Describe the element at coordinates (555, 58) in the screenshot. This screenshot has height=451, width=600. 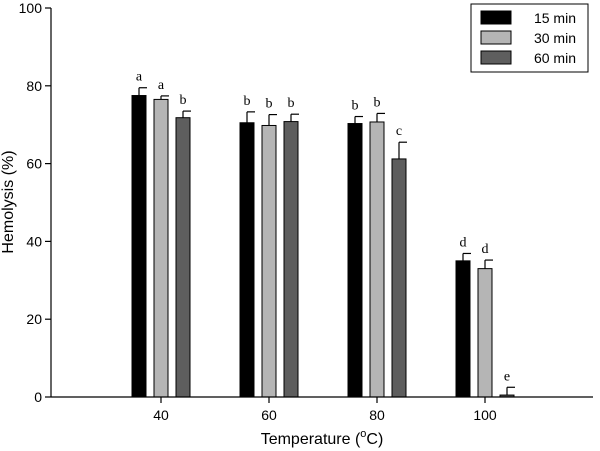
I see `legend-label: 60 min` at that location.